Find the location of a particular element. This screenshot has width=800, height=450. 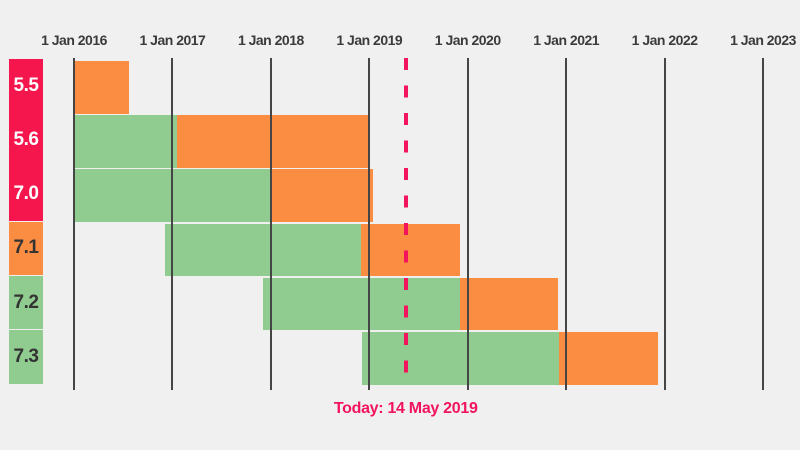

version-label: 5.6 is located at coordinates (26, 140).